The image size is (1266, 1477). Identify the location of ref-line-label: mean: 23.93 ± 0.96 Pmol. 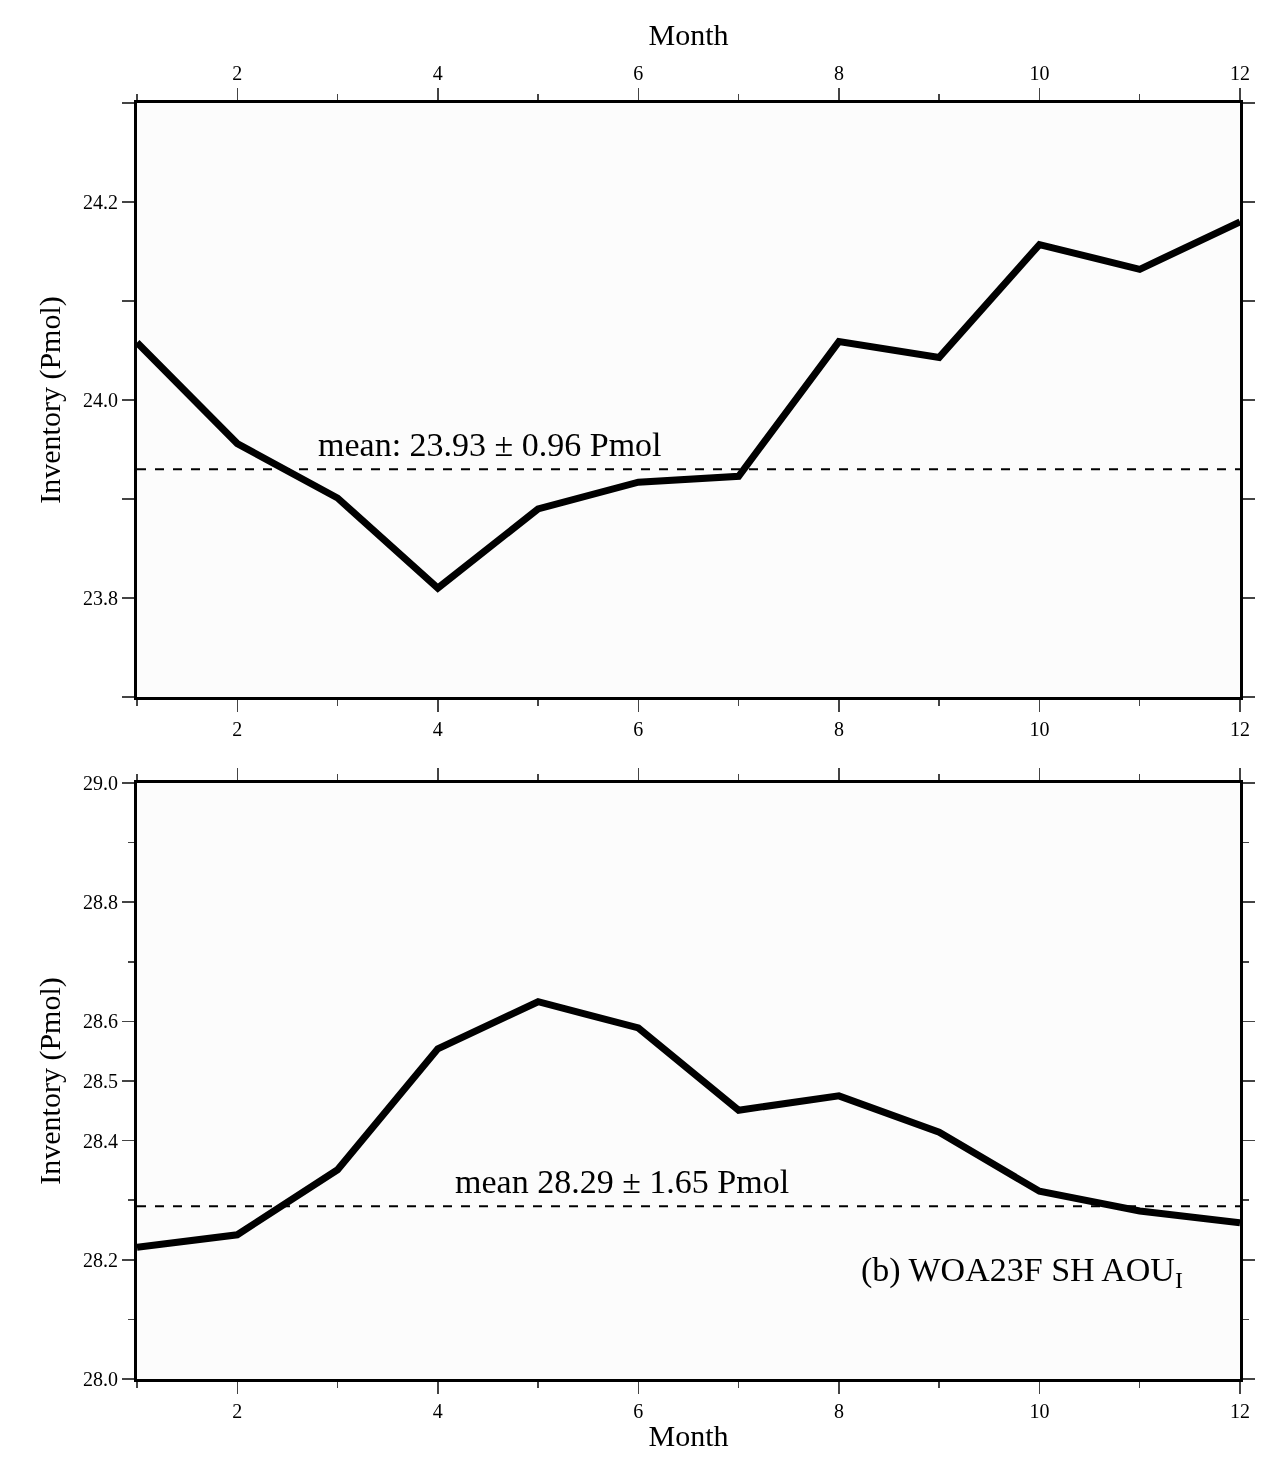
(490, 444).